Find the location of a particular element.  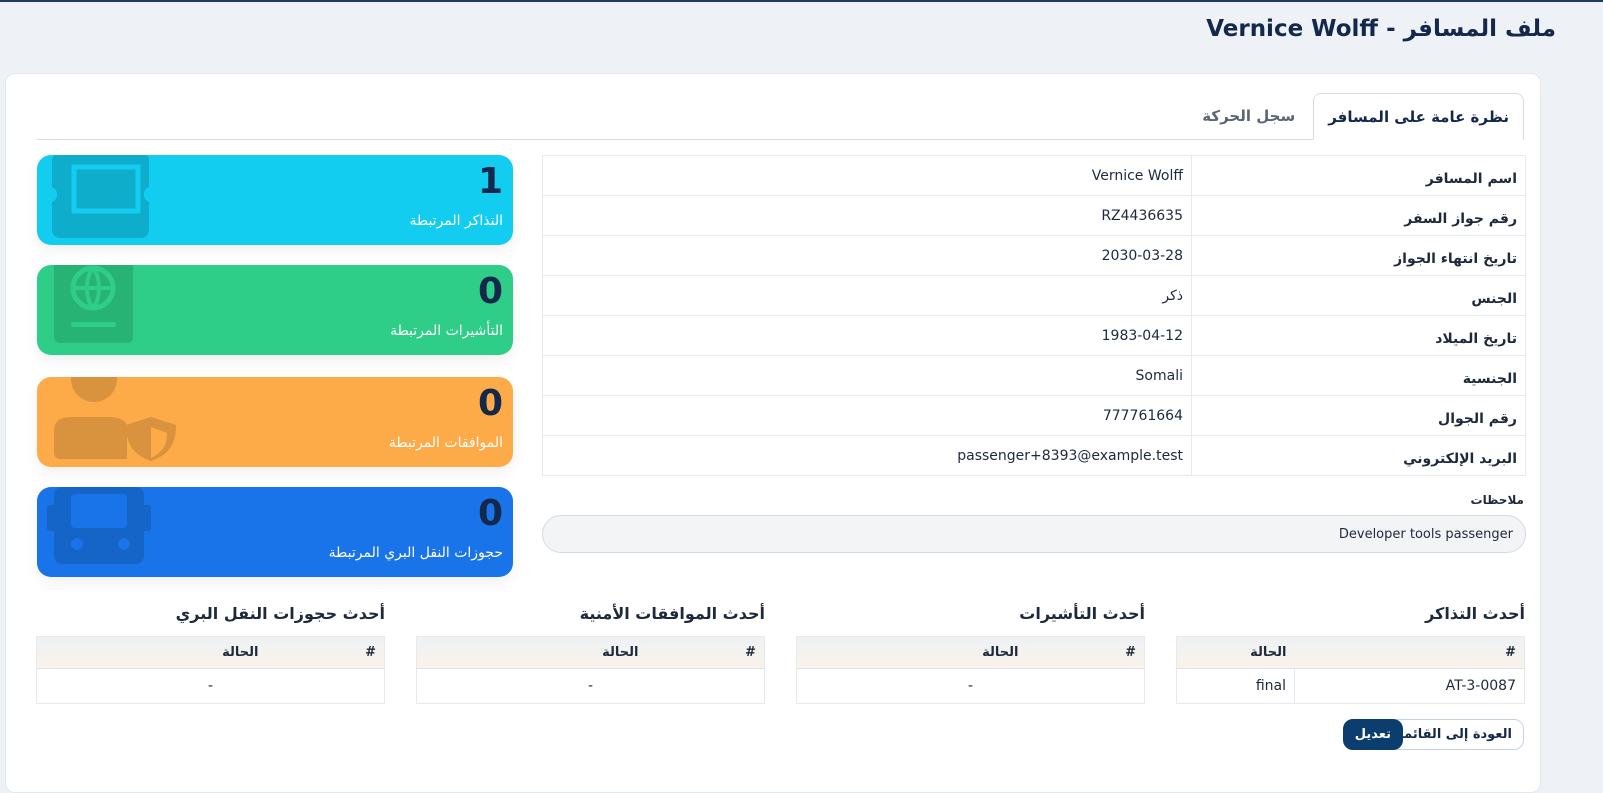

stat-label: التأشيرات المرتبطة is located at coordinates (446, 331).